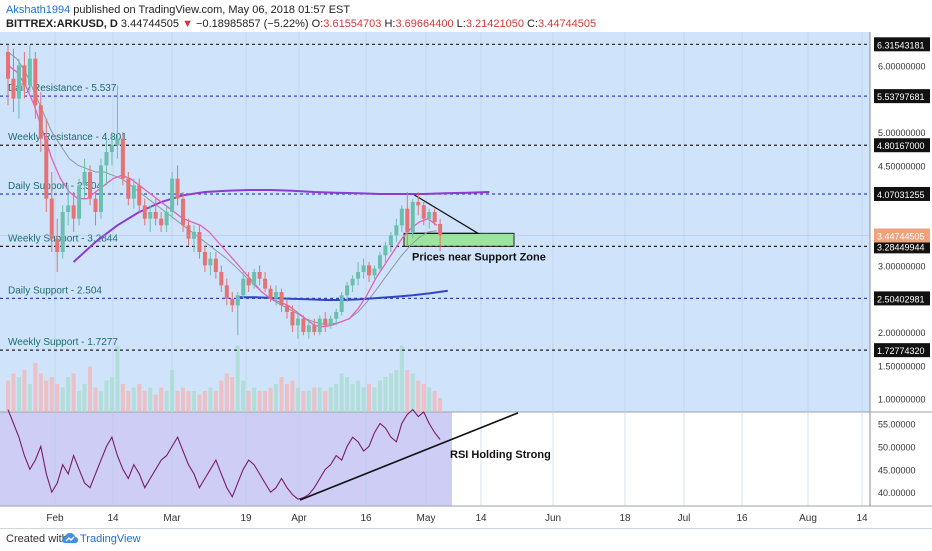 The image size is (932, 551). Describe the element at coordinates (461, 24) in the screenshot. I see `low-label: L:` at that location.